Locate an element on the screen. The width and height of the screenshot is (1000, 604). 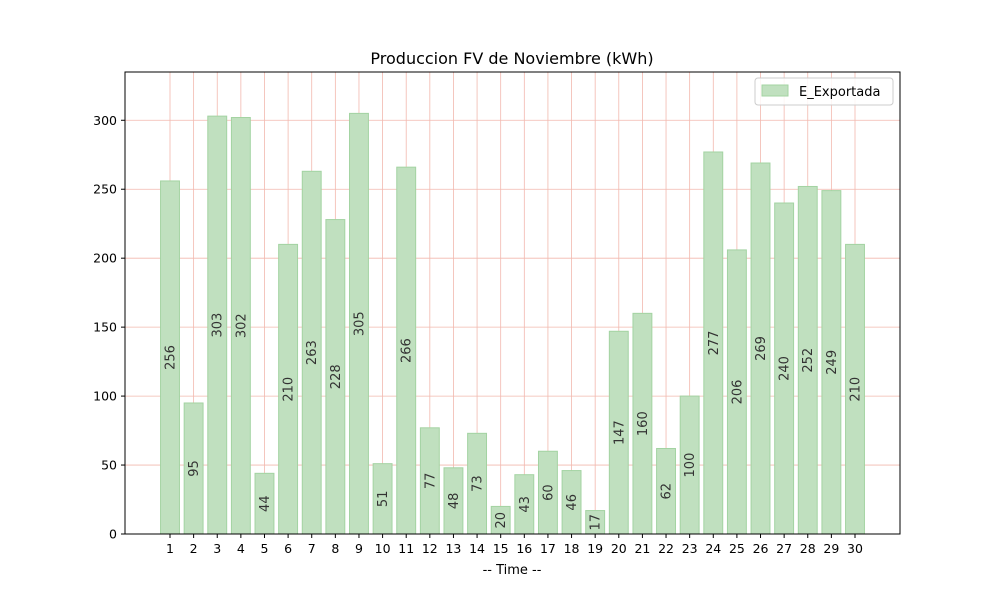
x-tick-label: 5 is located at coordinates (265, 548).